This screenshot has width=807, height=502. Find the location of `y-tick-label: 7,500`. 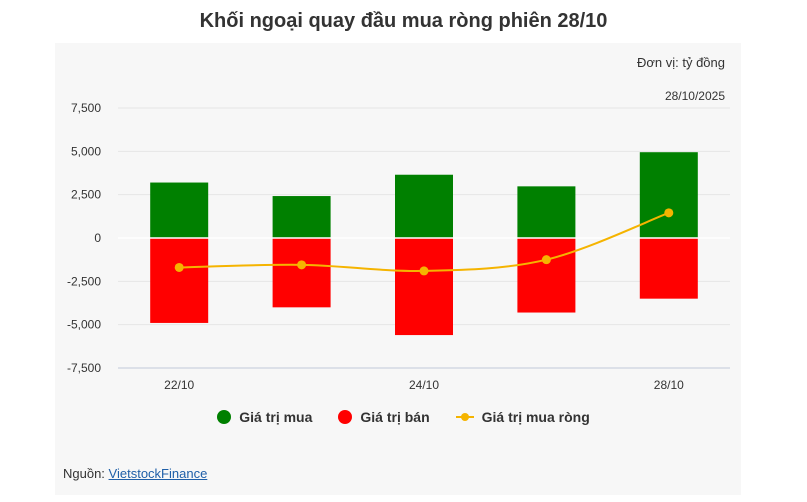

y-tick-label: 7,500 is located at coordinates (86, 108).